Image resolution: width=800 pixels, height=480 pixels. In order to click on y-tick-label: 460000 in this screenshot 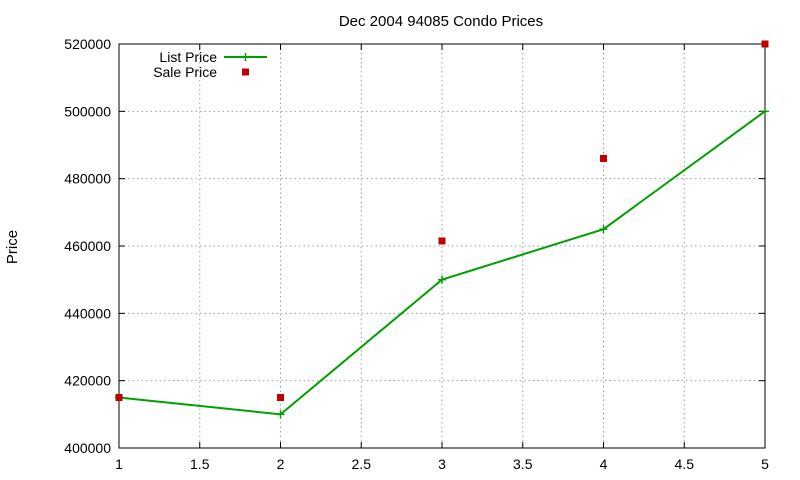, I will do `click(87, 246)`.